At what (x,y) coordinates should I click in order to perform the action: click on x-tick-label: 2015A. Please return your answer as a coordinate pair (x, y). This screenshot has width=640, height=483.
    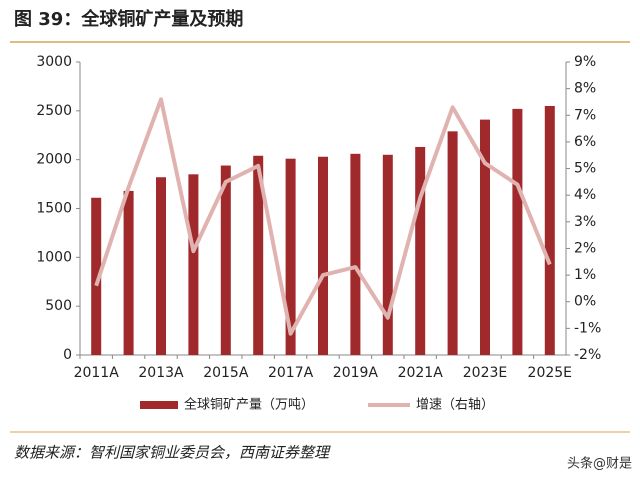
    Looking at the image, I should click on (226, 373).